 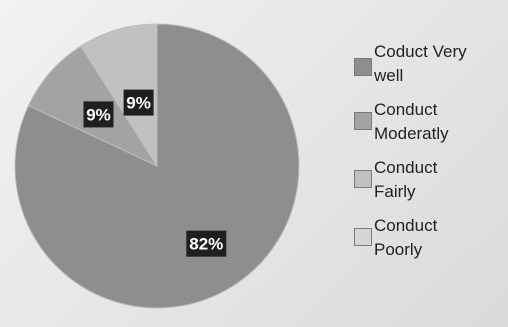 I want to click on legend-item-very-well: Coduct Very well, so click(x=425, y=69).